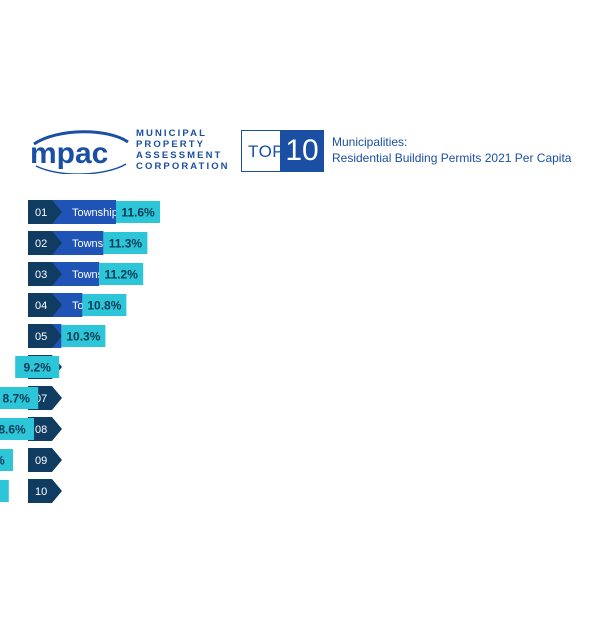 This screenshot has height=625, width=600. What do you see at coordinates (69, 153) in the screenshot?
I see `logo-wordmark: mpac` at bounding box center [69, 153].